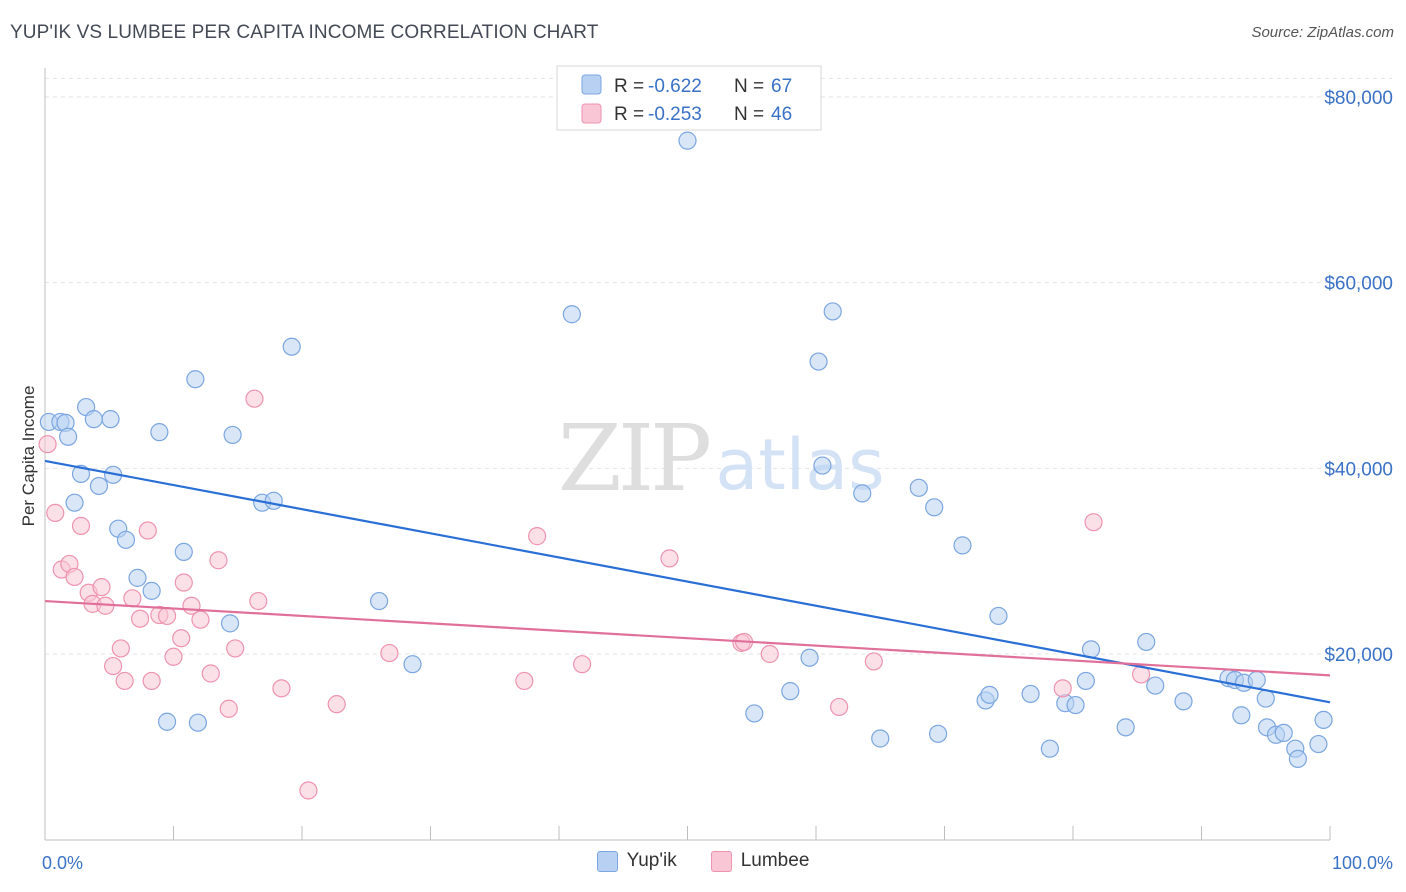 The width and height of the screenshot is (1406, 892). Describe the element at coordinates (1358, 655) in the screenshot. I see `y-tick-label: $20,000` at that location.